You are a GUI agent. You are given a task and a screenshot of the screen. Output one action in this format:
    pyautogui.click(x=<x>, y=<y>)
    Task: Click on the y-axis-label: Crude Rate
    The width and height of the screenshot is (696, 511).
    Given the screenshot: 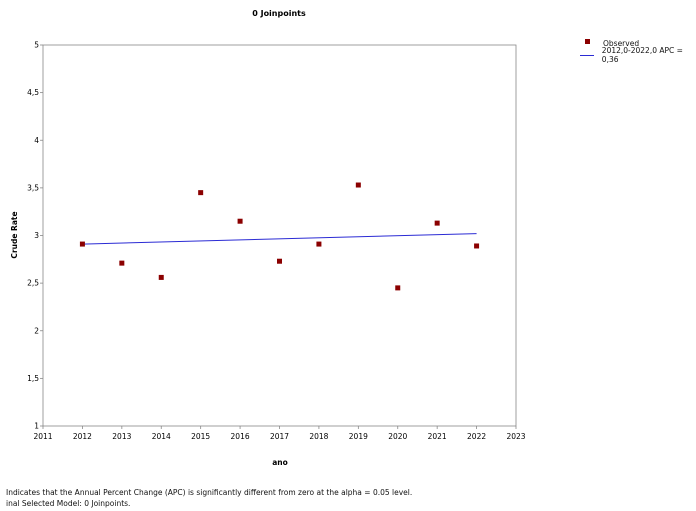 What is the action you would take?
    pyautogui.click(x=14, y=234)
    